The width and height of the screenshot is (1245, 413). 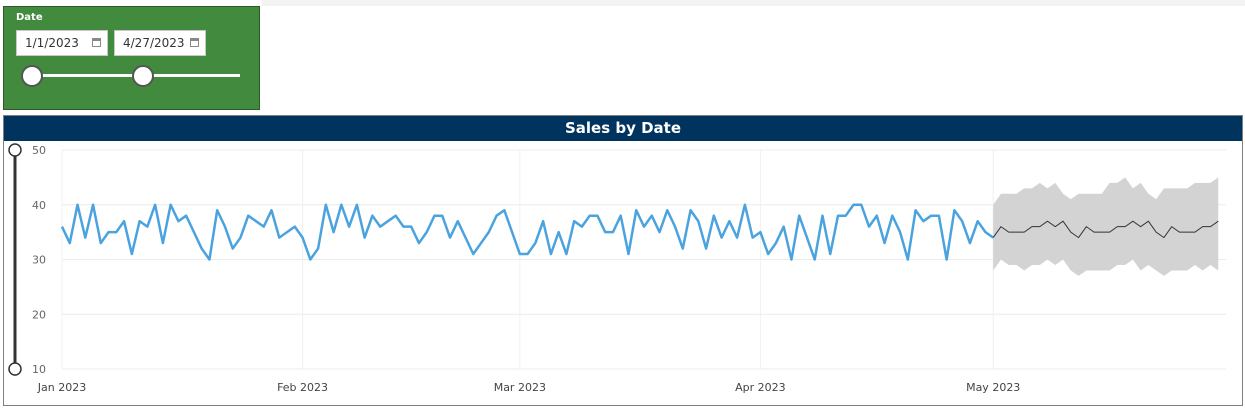 What do you see at coordinates (29, 17) in the screenshot?
I see `filter-label: Date` at bounding box center [29, 17].